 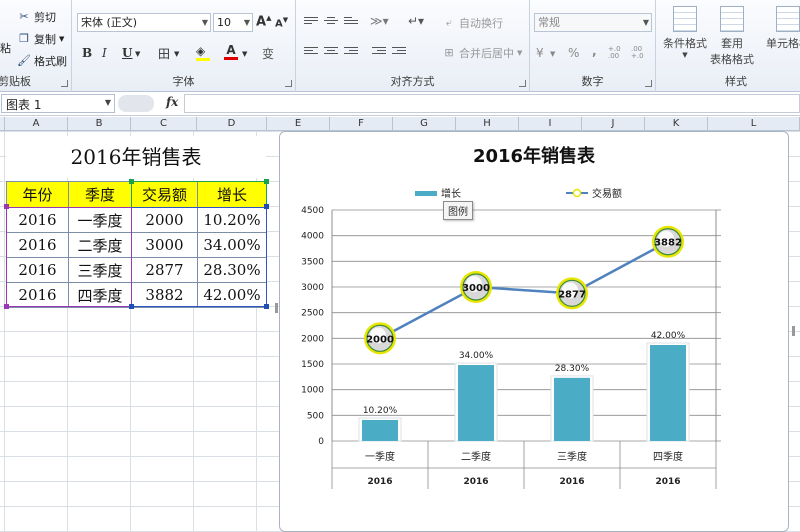 I want to click on table-cell: 四季度, so click(x=100, y=295).